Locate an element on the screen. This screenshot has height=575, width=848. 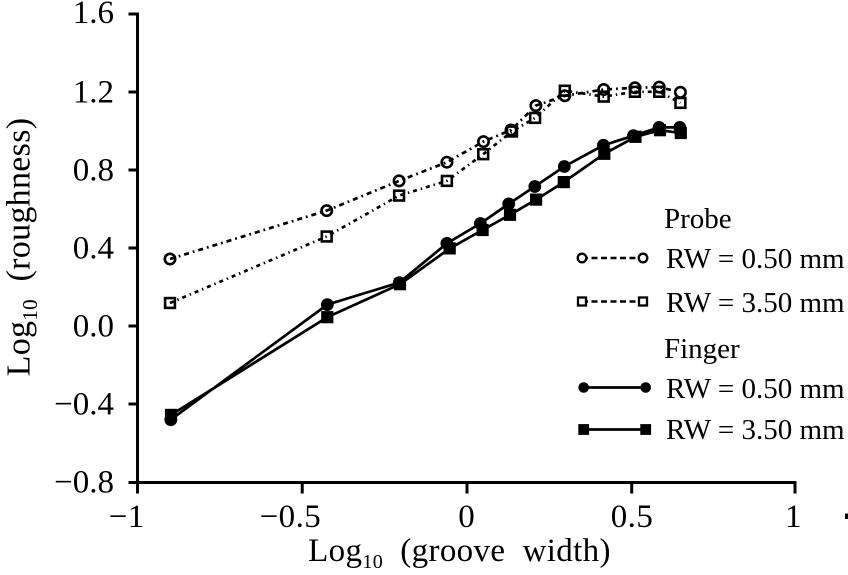
svg-text: Finger is located at coordinates (702, 349).